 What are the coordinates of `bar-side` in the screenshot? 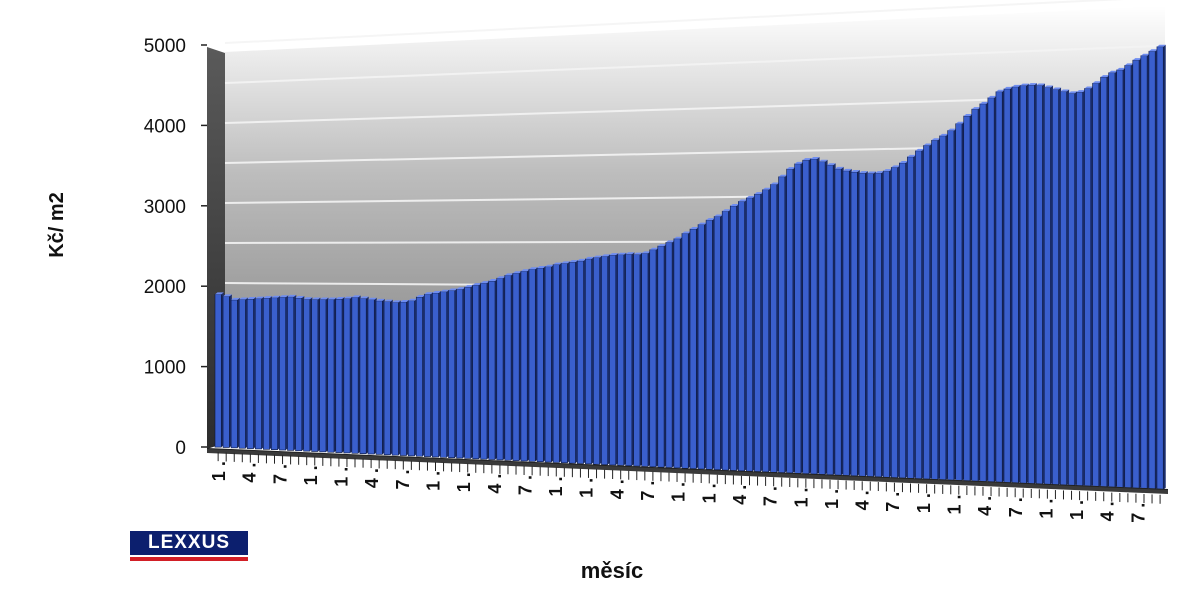 It's located at (1164, 267).